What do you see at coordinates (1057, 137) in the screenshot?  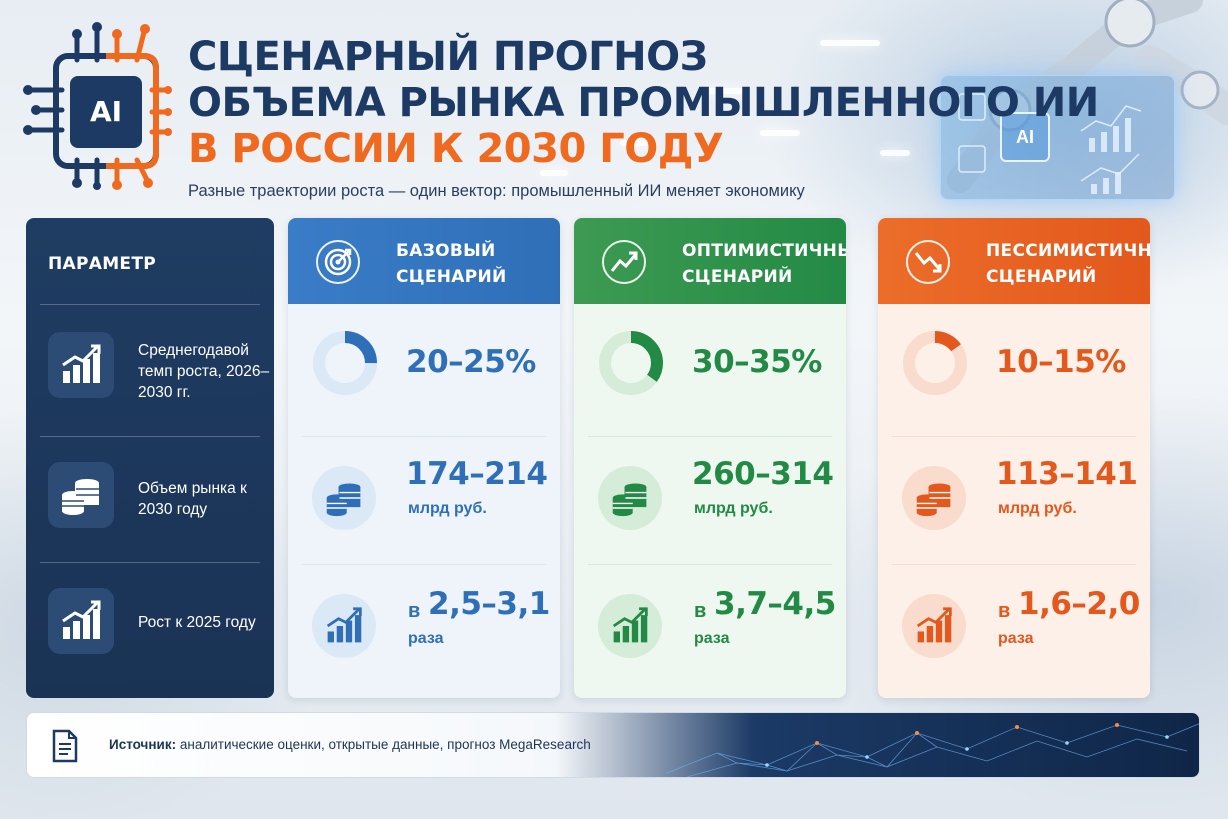 I see `holographic-screen` at bounding box center [1057, 137].